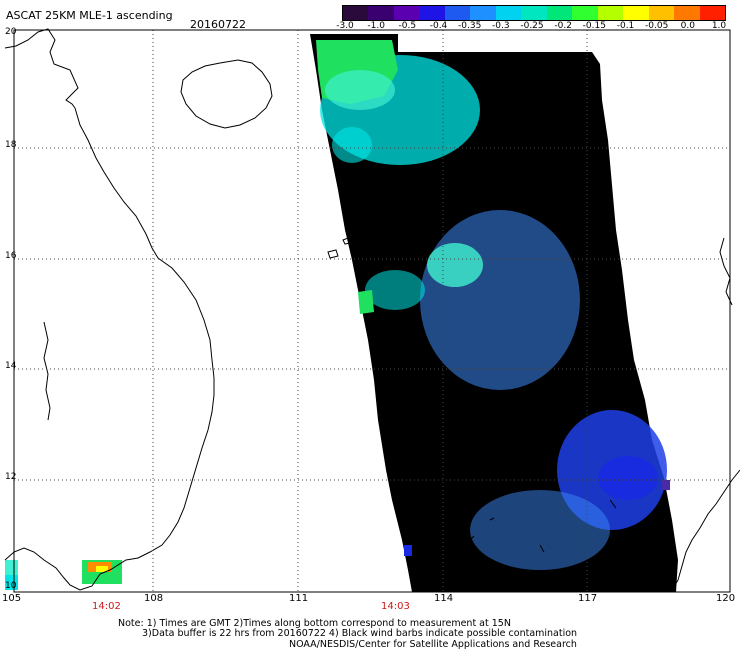  Describe the element at coordinates (705, 530) in the screenshot. I see `palawan-coast` at that location.